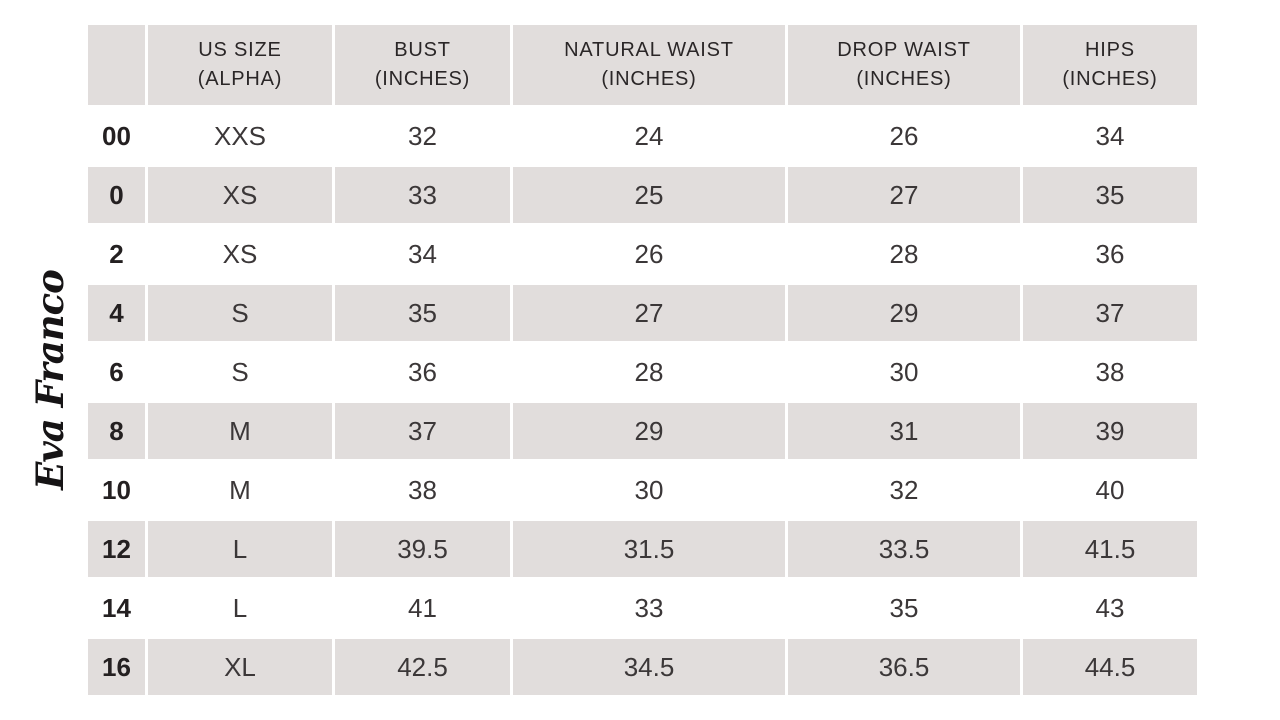 The width and height of the screenshot is (1280, 720). Describe the element at coordinates (240, 65) in the screenshot. I see `header-cell: US SIZE (ALPHA)` at that location.